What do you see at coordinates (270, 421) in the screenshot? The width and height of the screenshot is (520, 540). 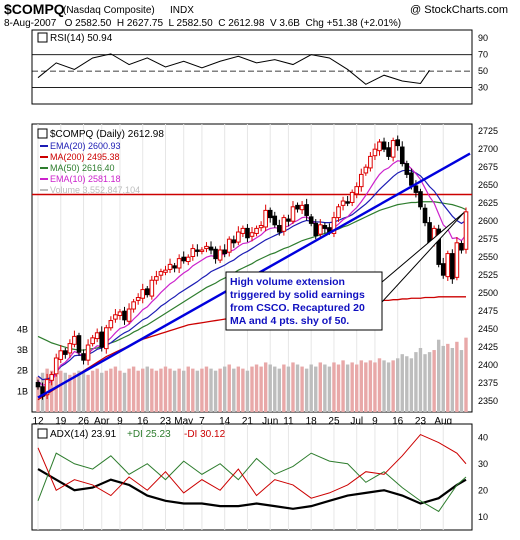 I see `x-tick-label: Jun` at bounding box center [270, 421].